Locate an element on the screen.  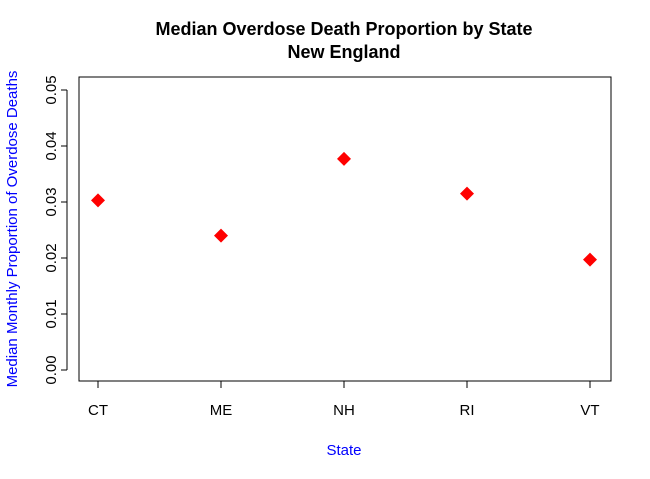
x-tick-label: RI is located at coordinates (467, 410).